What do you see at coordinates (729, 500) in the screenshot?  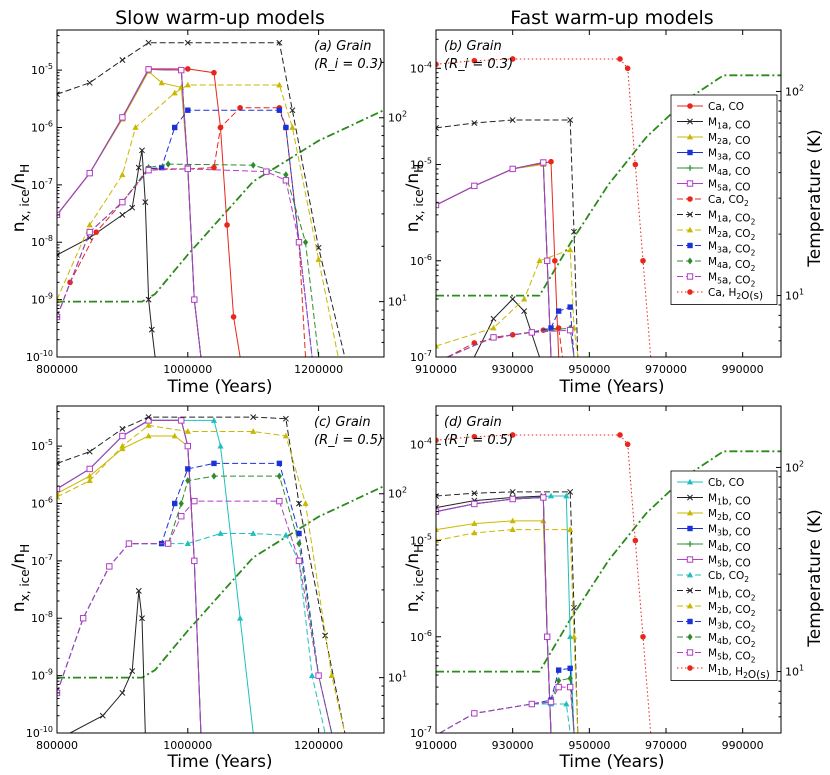 I see `legend-label: M1b, CO` at bounding box center [729, 500].